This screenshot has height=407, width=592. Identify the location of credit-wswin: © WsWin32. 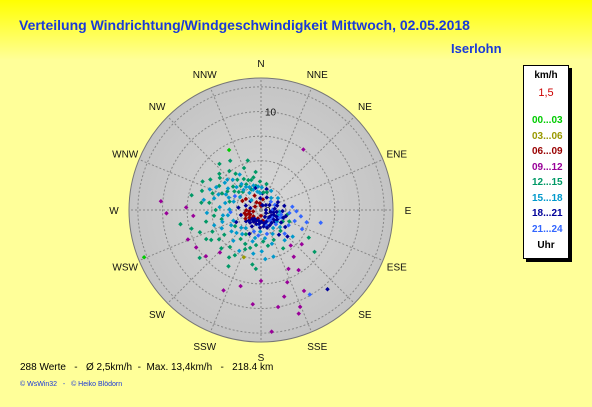
(39, 384).